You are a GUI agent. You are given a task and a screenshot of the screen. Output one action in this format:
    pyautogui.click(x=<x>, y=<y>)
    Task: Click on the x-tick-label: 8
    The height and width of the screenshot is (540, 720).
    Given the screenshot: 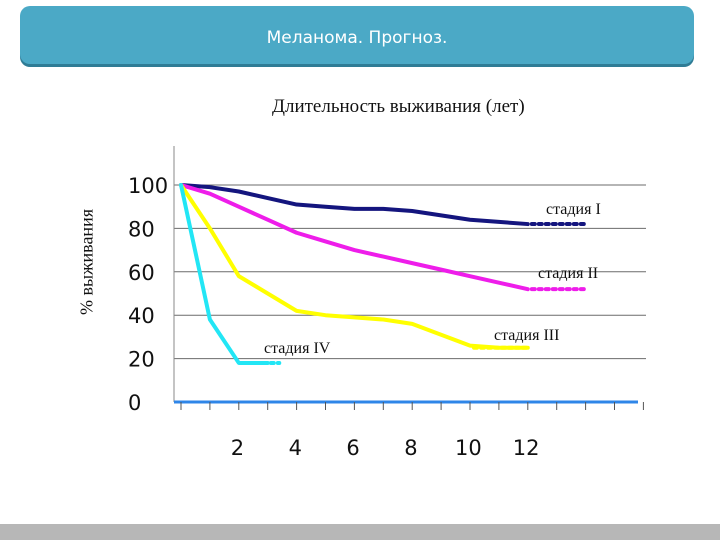 What is the action you would take?
    pyautogui.click(x=410, y=448)
    